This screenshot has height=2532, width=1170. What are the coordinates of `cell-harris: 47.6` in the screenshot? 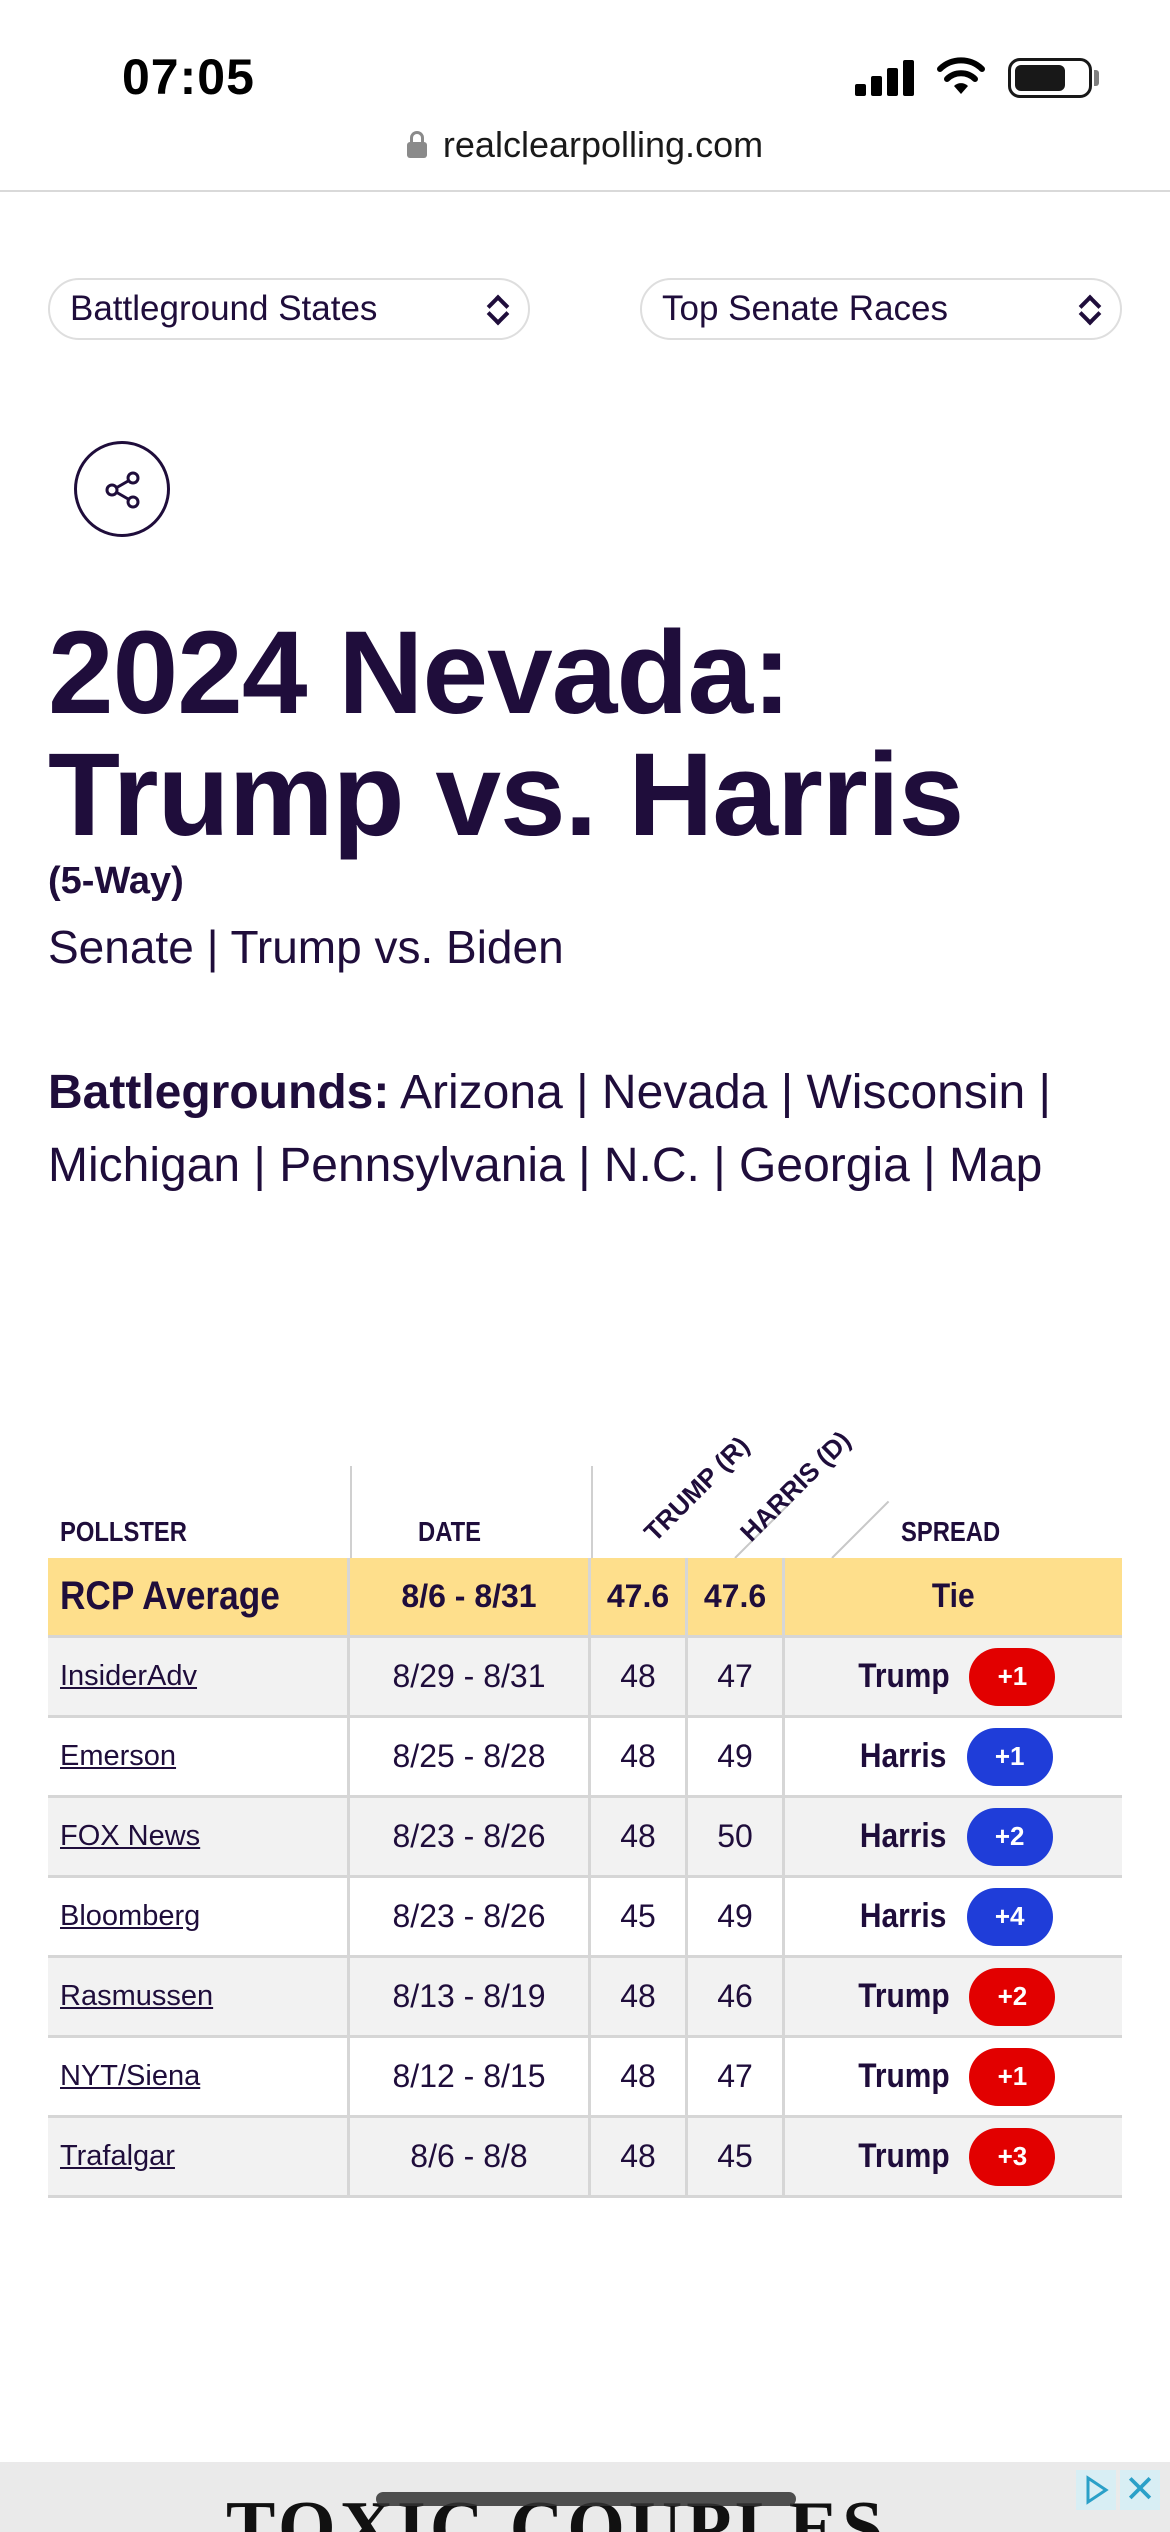 It's located at (736, 1596).